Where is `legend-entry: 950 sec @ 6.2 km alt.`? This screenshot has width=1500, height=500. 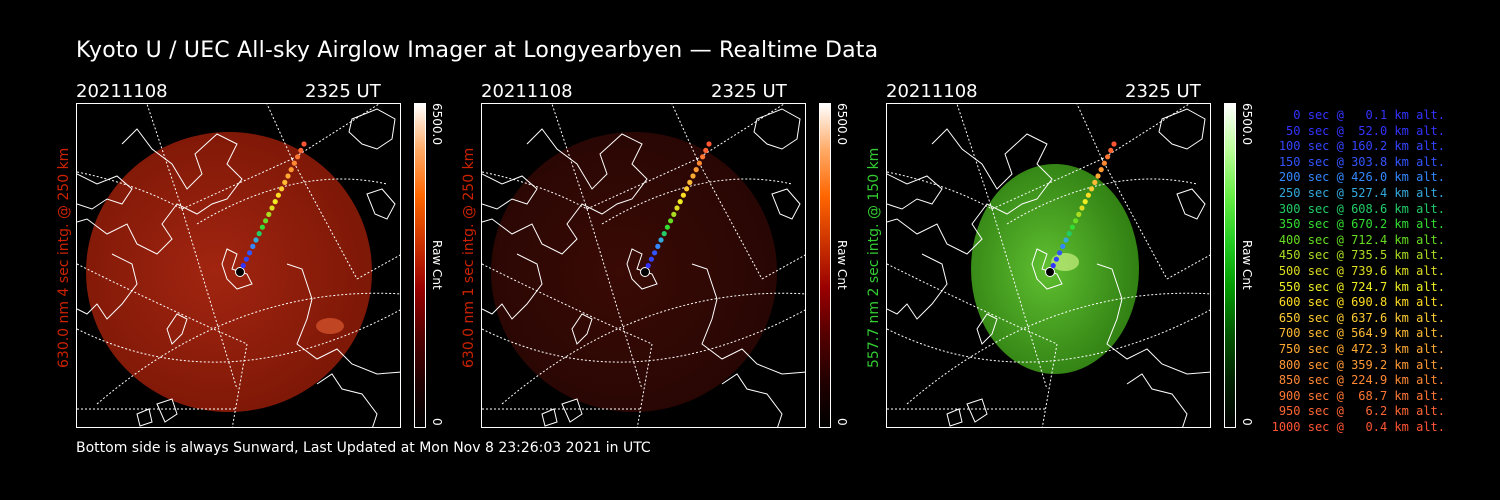 legend-entry: 950 sec @ 6.2 km alt. is located at coordinates (1361, 411).